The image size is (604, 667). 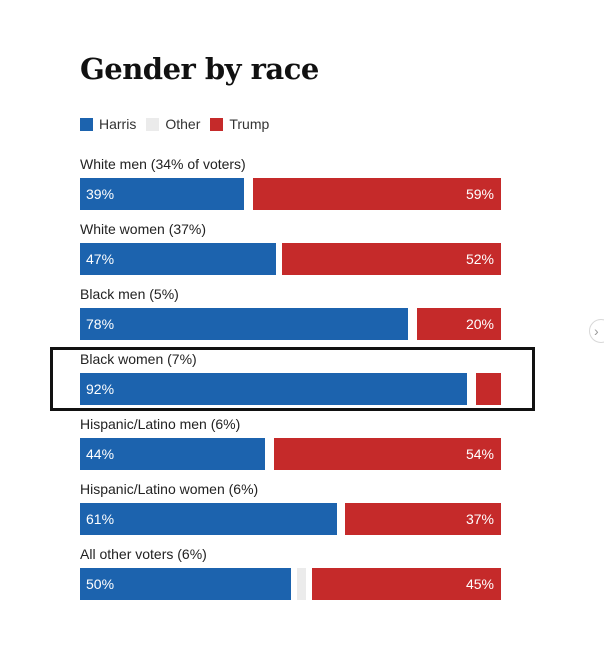 What do you see at coordinates (183, 124) in the screenshot?
I see `legend-label-other: Other` at bounding box center [183, 124].